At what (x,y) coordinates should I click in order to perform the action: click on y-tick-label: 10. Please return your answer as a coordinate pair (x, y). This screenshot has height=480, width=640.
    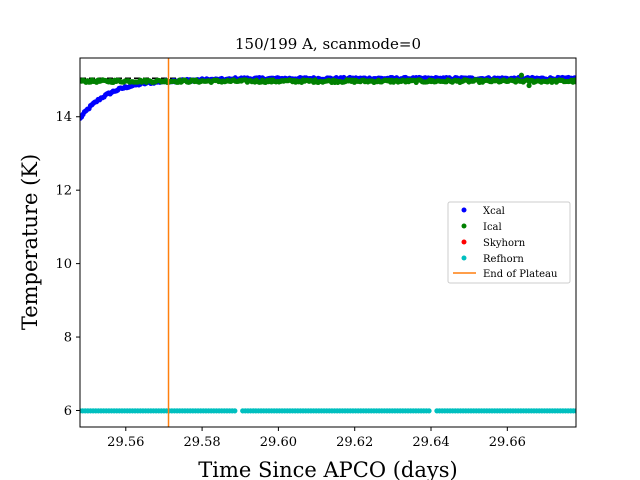
    Looking at the image, I should click on (63, 264).